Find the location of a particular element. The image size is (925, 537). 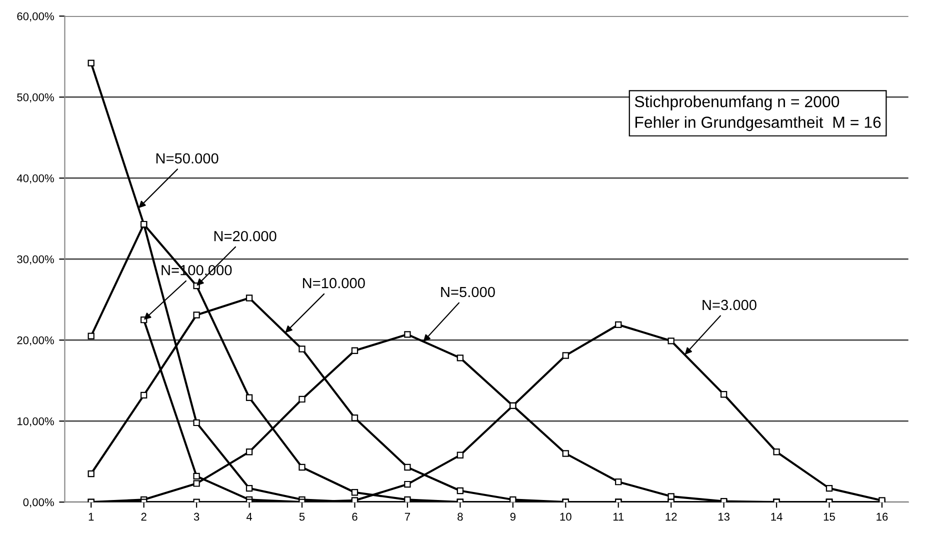

x-tick-label: 3 is located at coordinates (197, 516).